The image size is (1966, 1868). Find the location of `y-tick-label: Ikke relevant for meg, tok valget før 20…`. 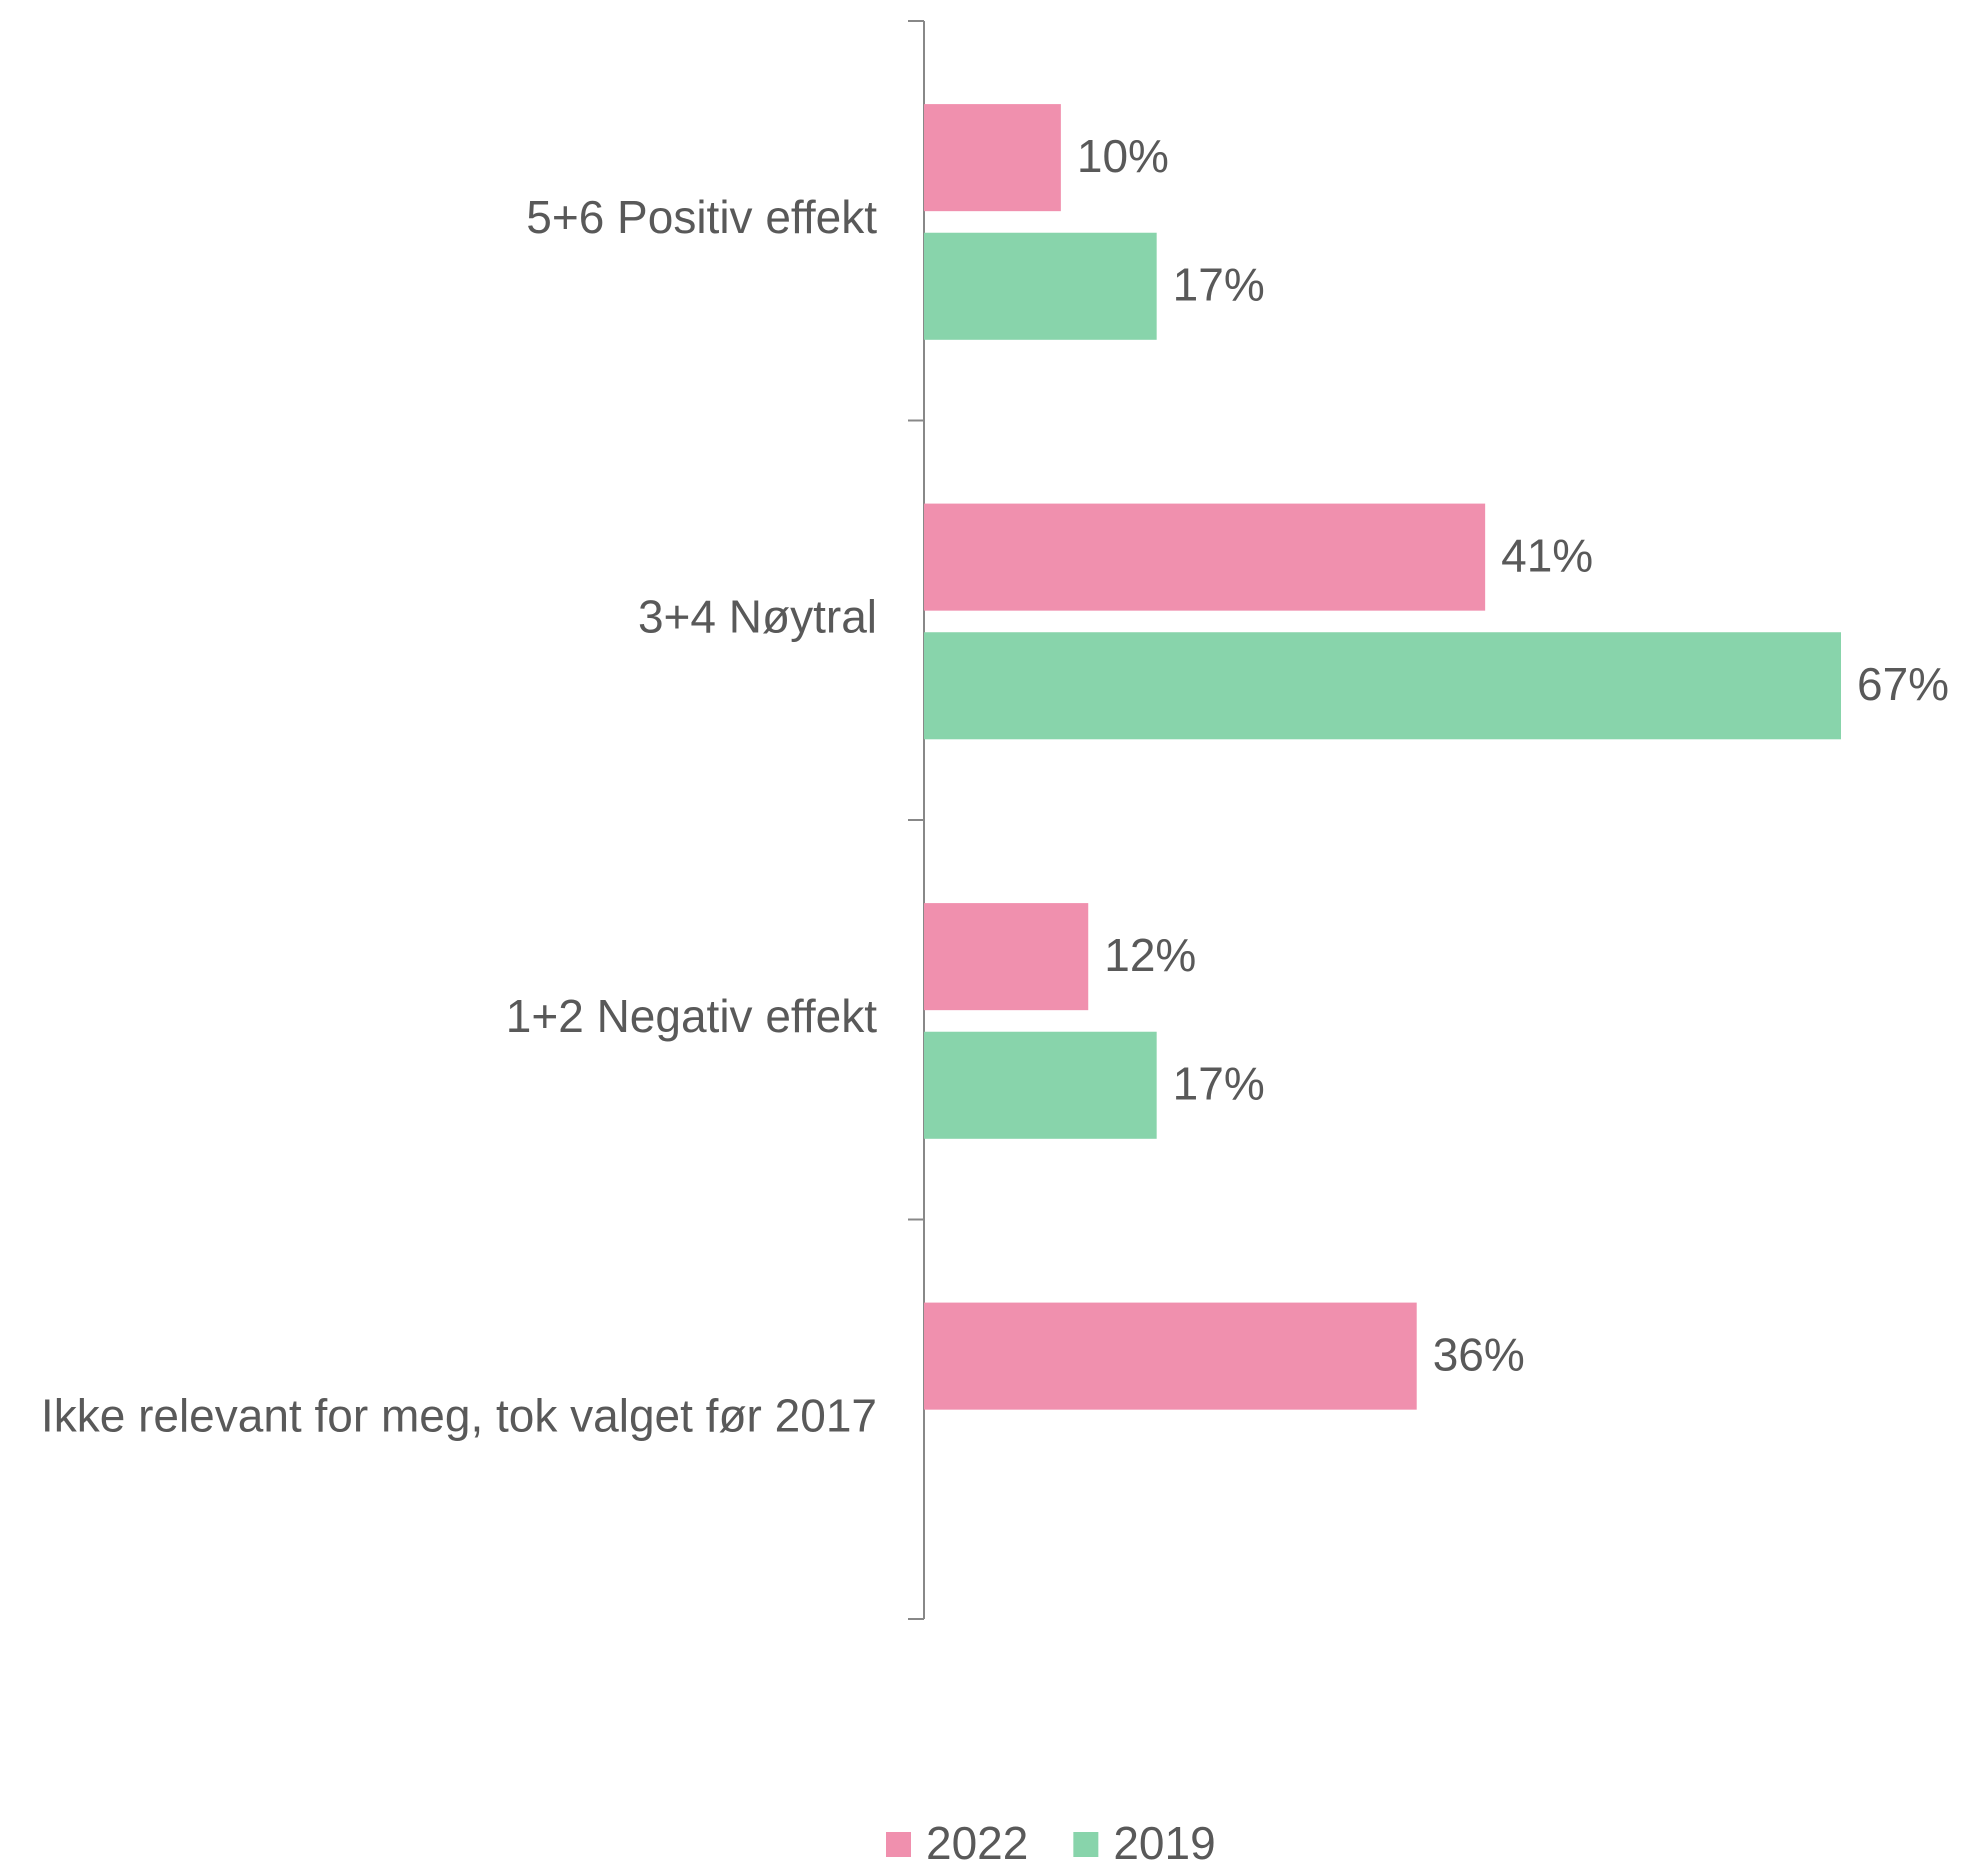

y-tick-label: Ikke relevant for meg, tok valget før 20… is located at coordinates (459, 1415).